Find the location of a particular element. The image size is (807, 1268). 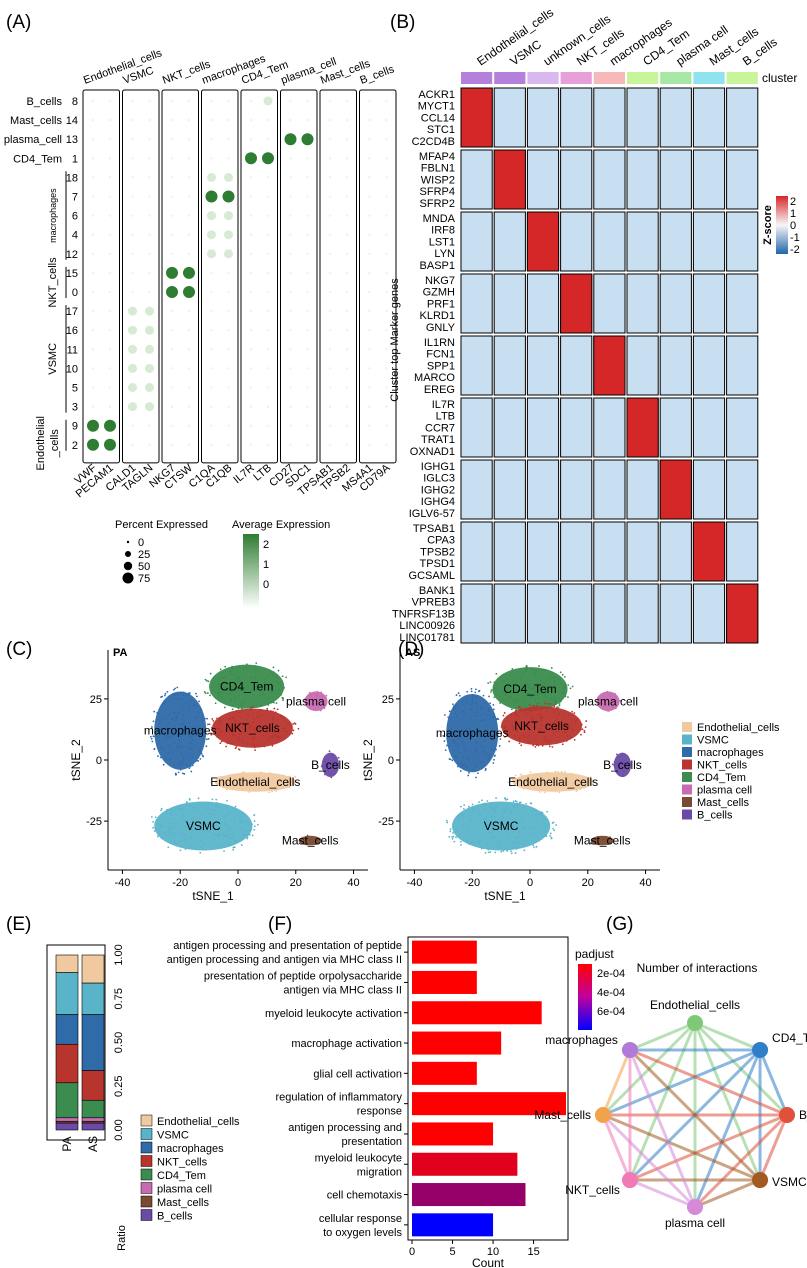

heatmap-block is located at coordinates (543, 427).